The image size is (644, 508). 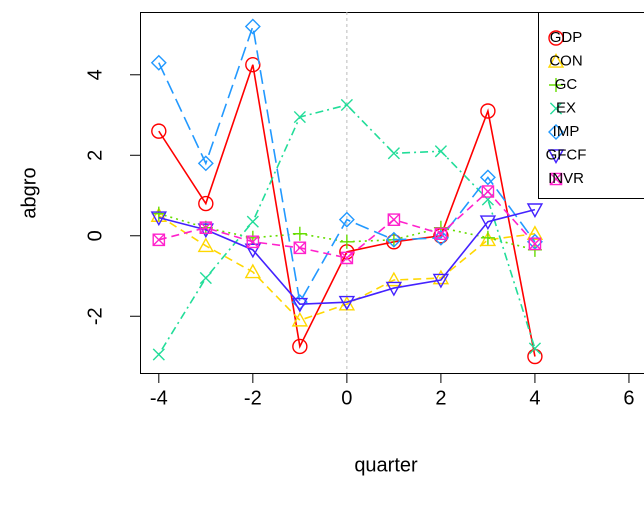 What do you see at coordinates (95, 155) in the screenshot?
I see `y-tick-label: 2` at bounding box center [95, 155].